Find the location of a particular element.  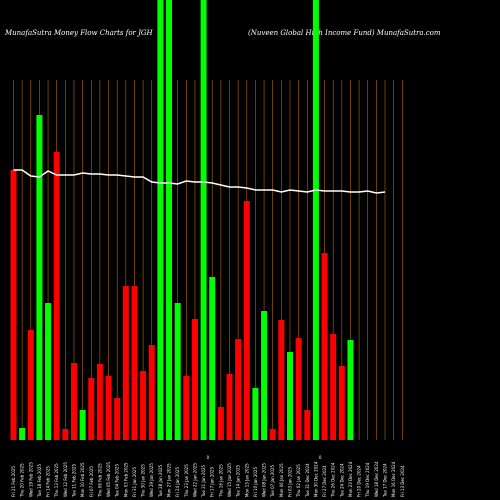

x-tick-label: Thu 23 Jan 2025 is located at coordinates (186, 481).